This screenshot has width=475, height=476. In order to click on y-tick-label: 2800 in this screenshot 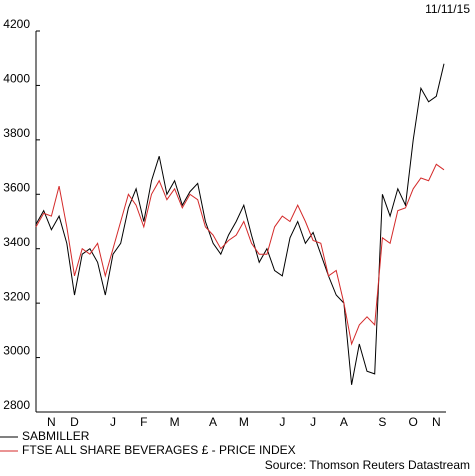, I will do `click(16, 405)`.